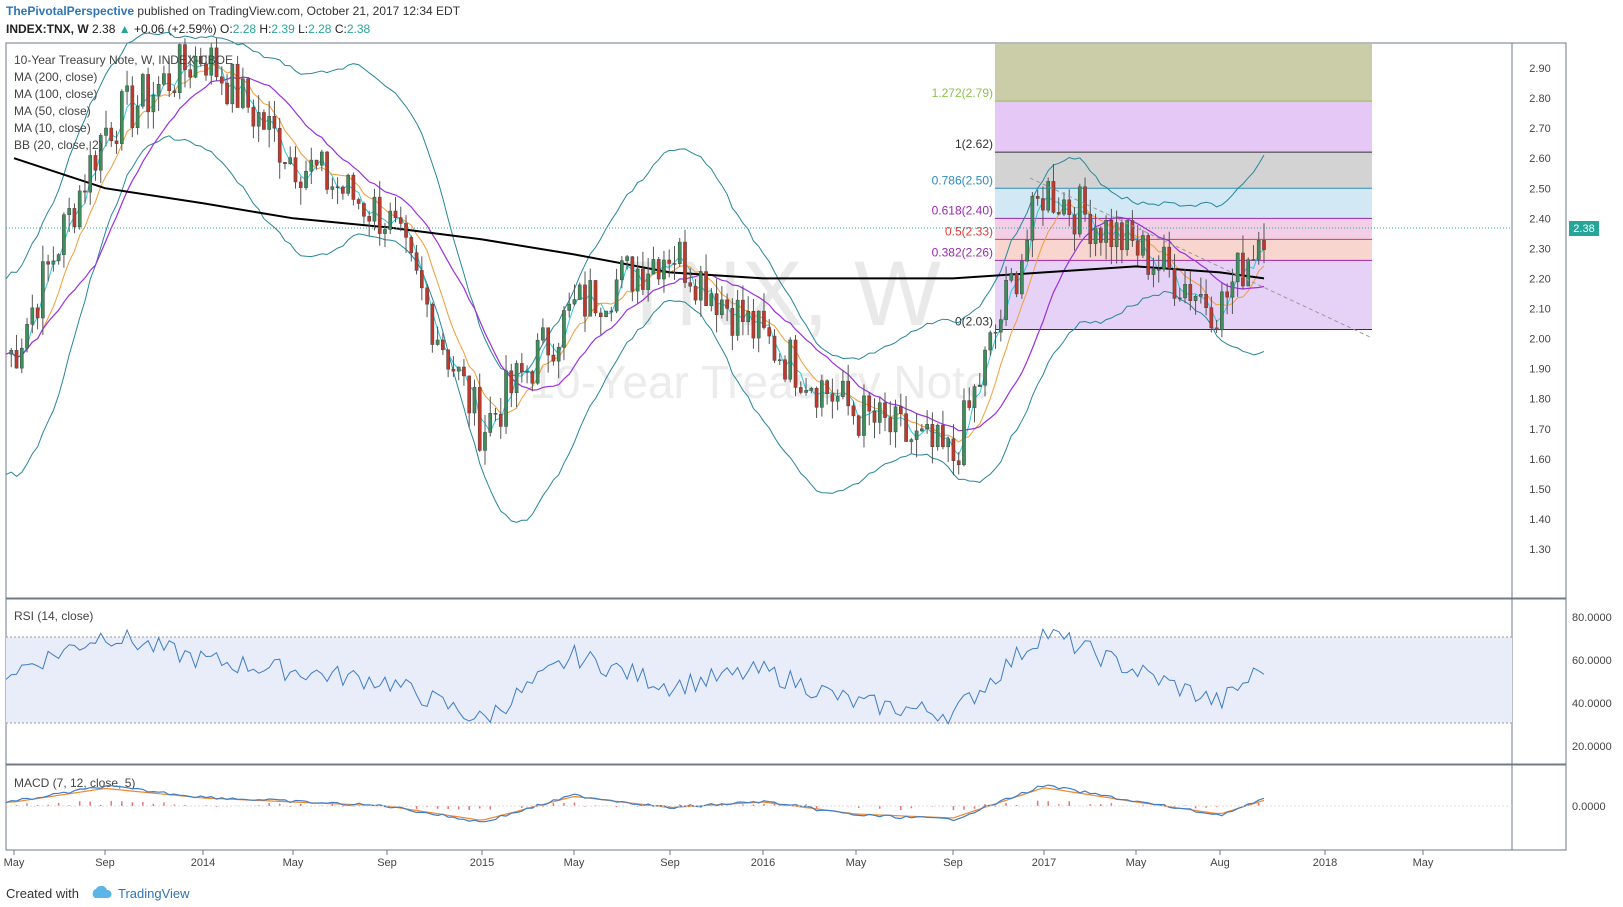 The height and width of the screenshot is (907, 1623). Describe the element at coordinates (102, 891) in the screenshot. I see `tradingview-cloud-icon` at that location.